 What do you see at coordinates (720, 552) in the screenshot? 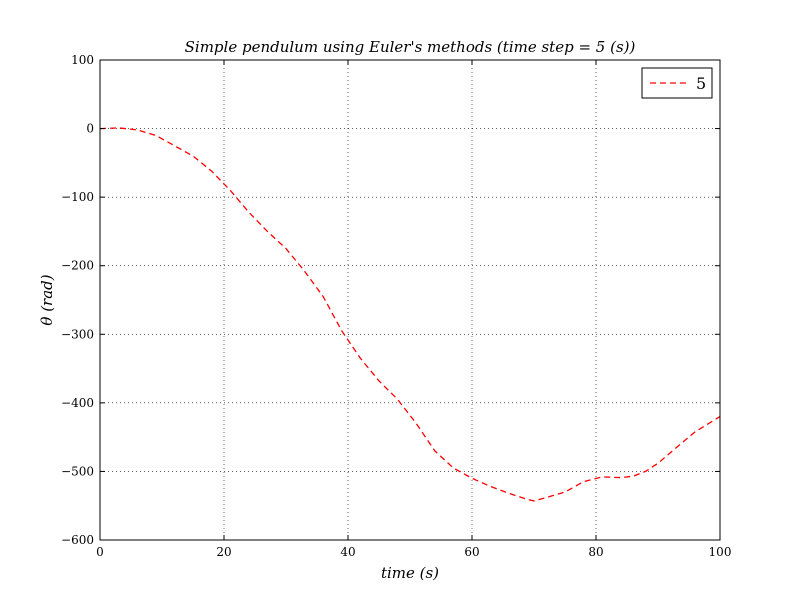
I see `x-tick-label: 100` at bounding box center [720, 552].